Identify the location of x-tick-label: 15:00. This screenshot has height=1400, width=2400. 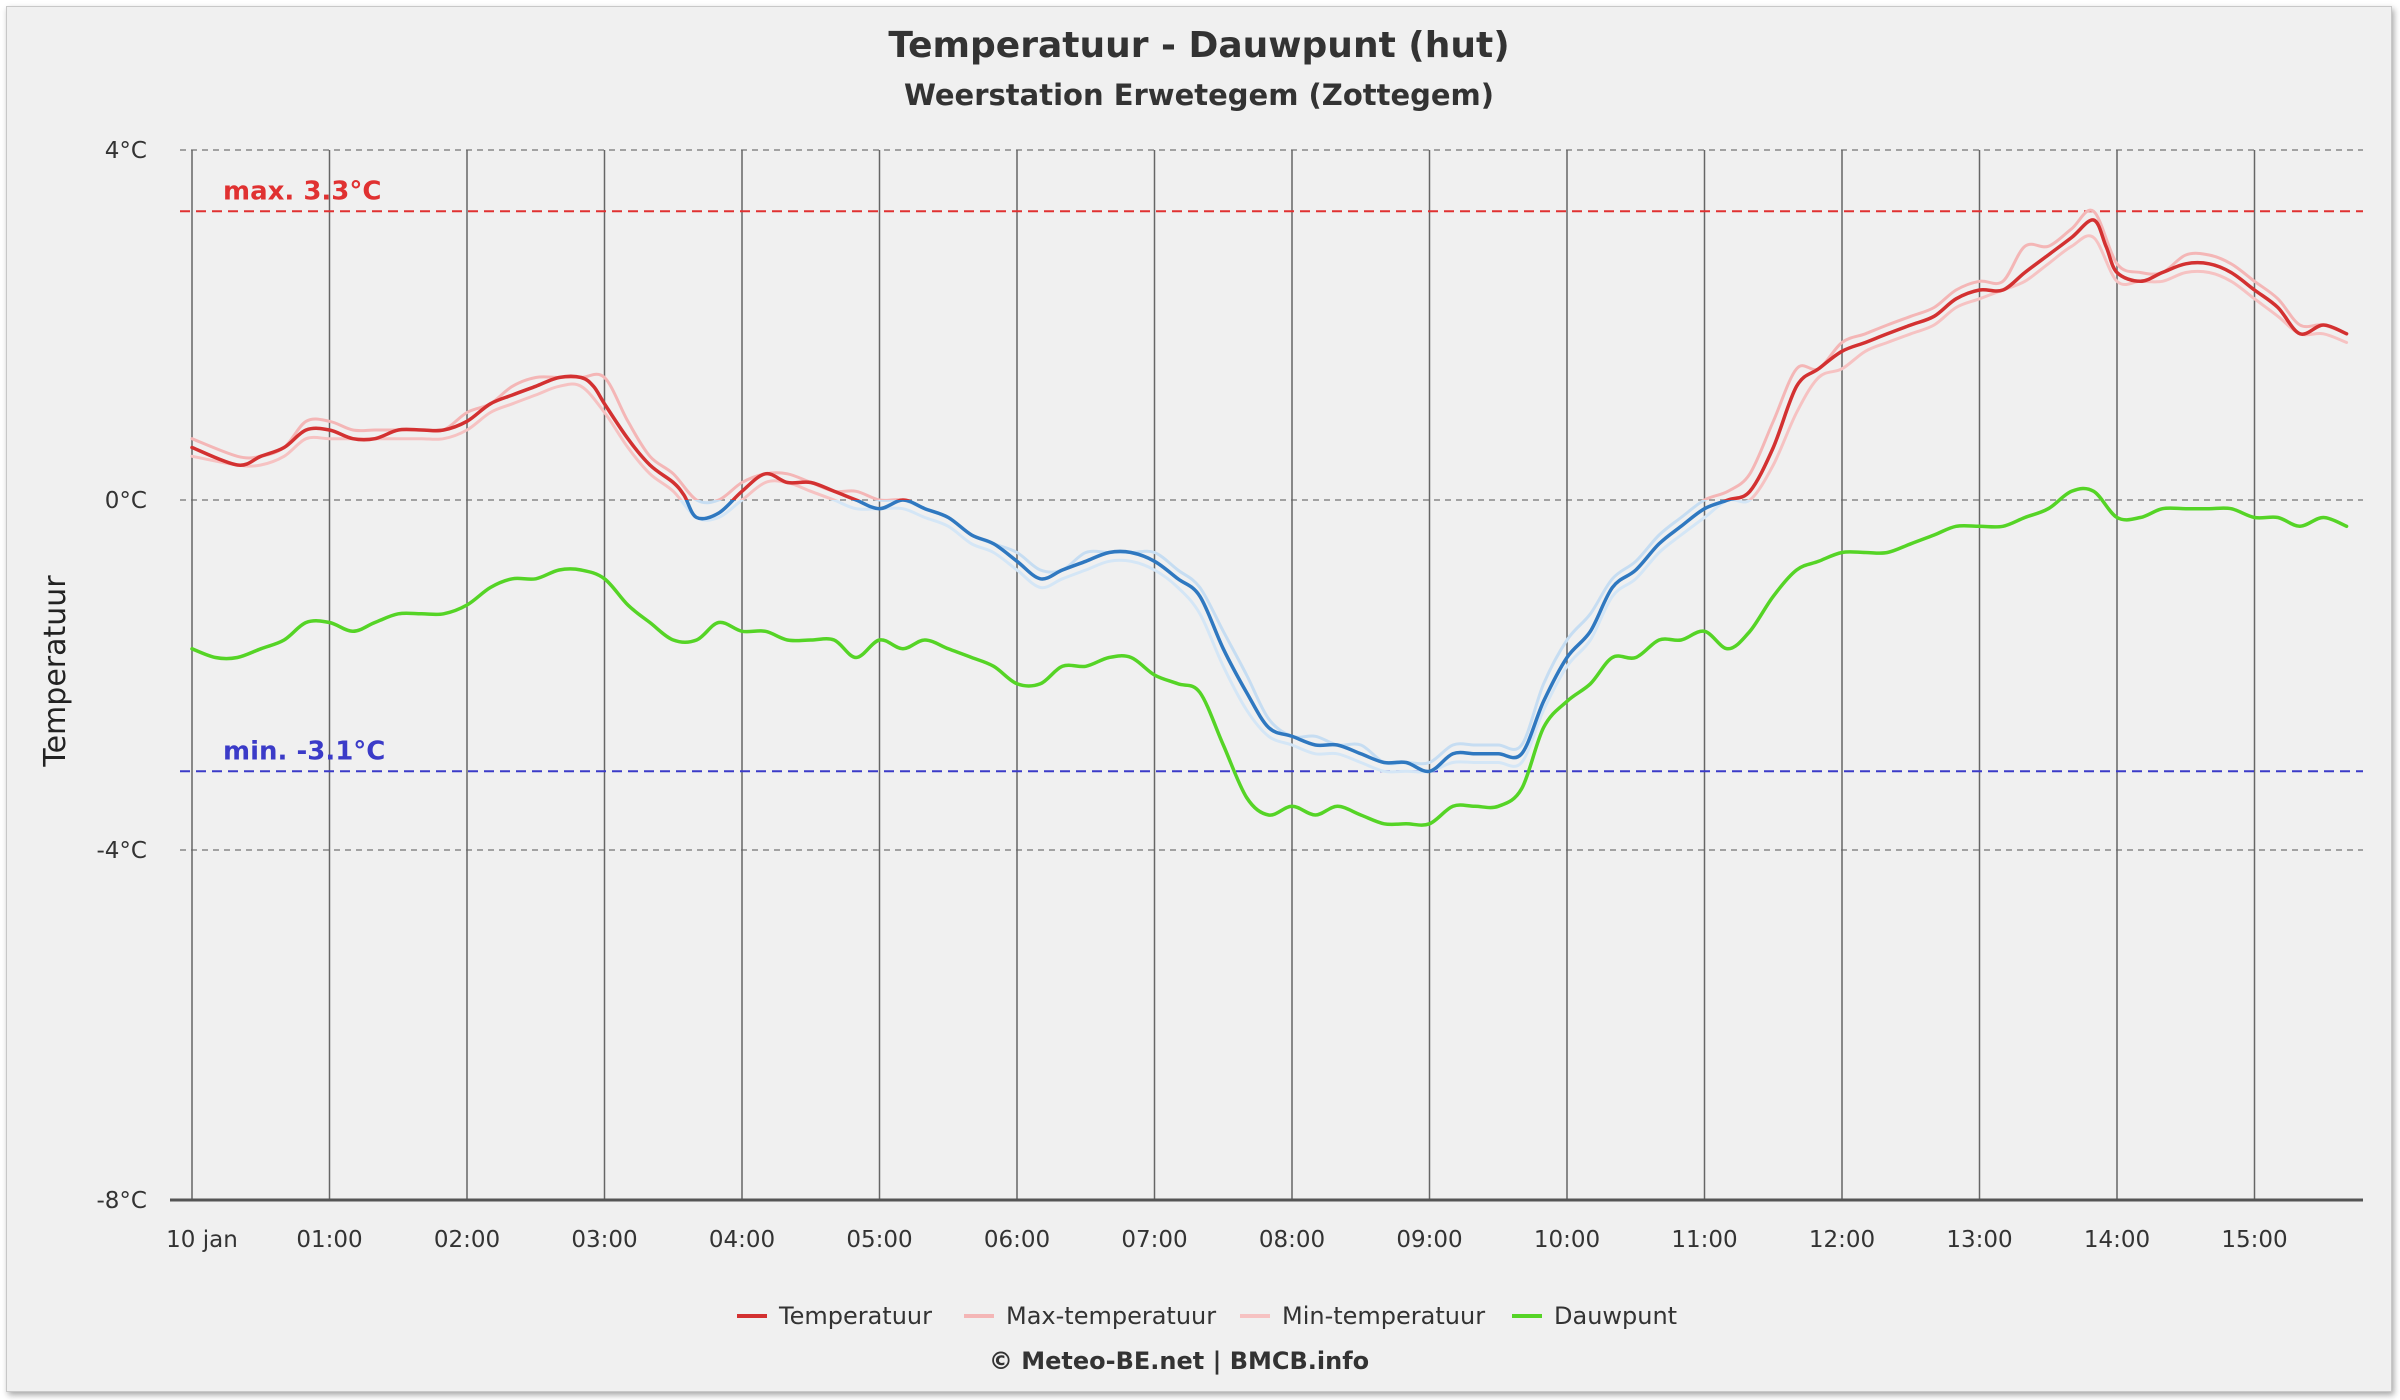
(2254, 1240).